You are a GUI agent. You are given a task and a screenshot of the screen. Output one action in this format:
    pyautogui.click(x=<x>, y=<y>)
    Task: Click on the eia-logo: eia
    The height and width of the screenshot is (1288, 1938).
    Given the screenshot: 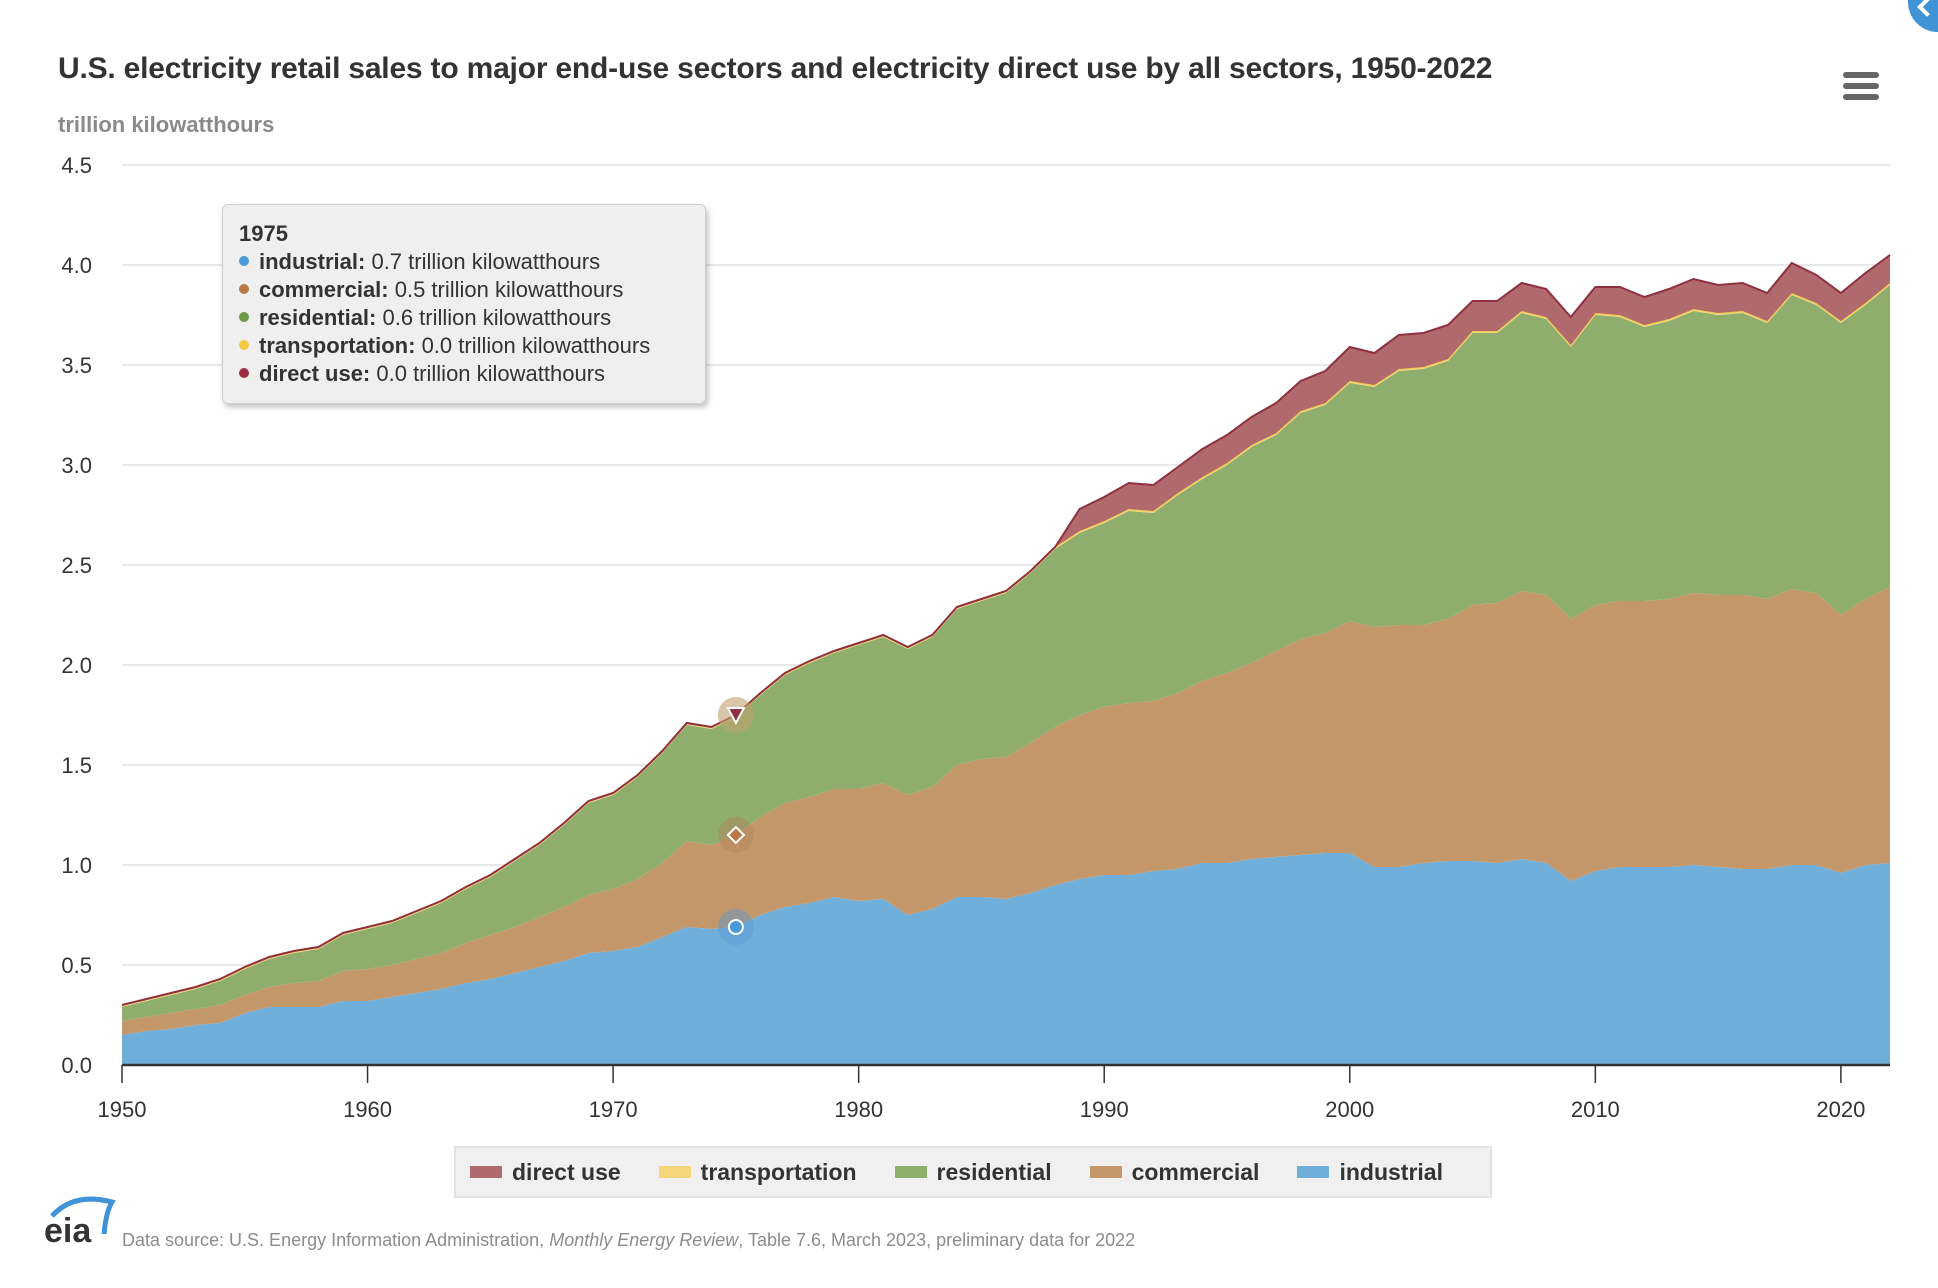 What is the action you would take?
    pyautogui.click(x=80, y=1221)
    